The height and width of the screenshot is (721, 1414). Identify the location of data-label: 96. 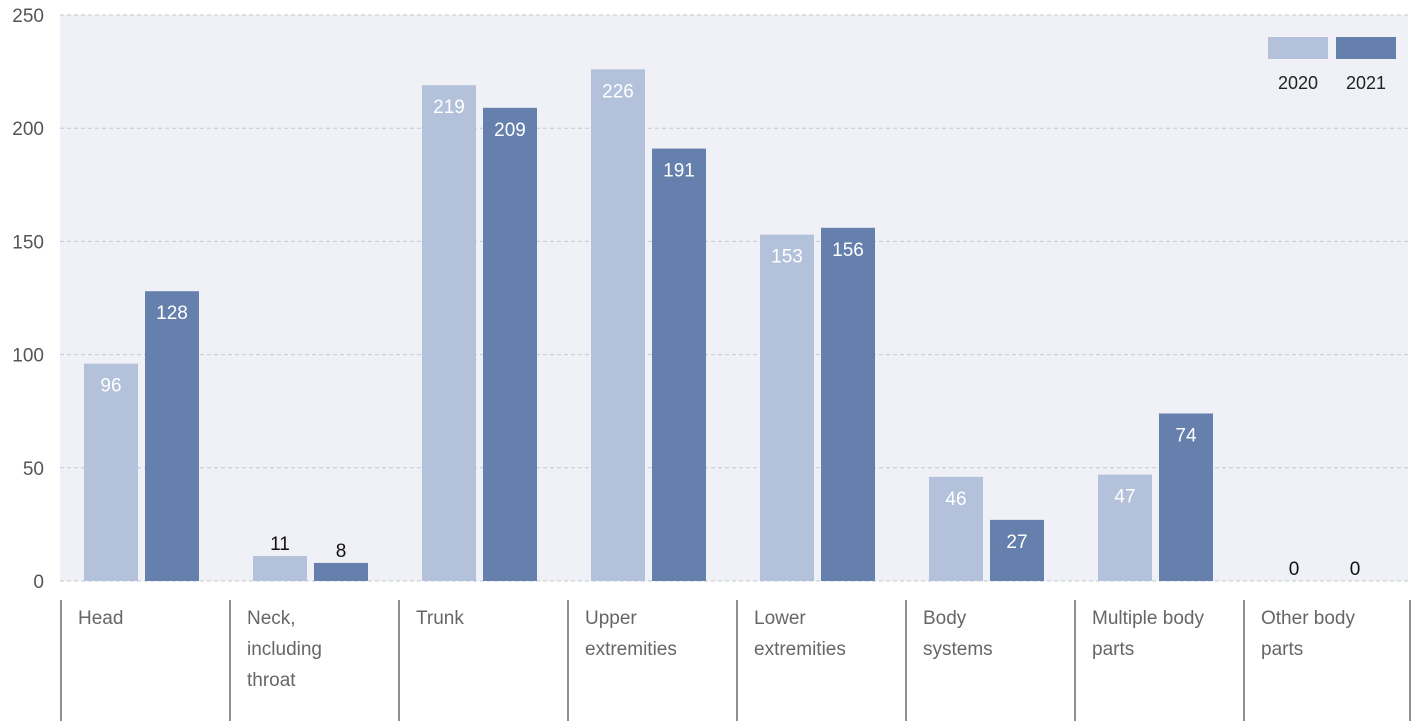
(110, 386).